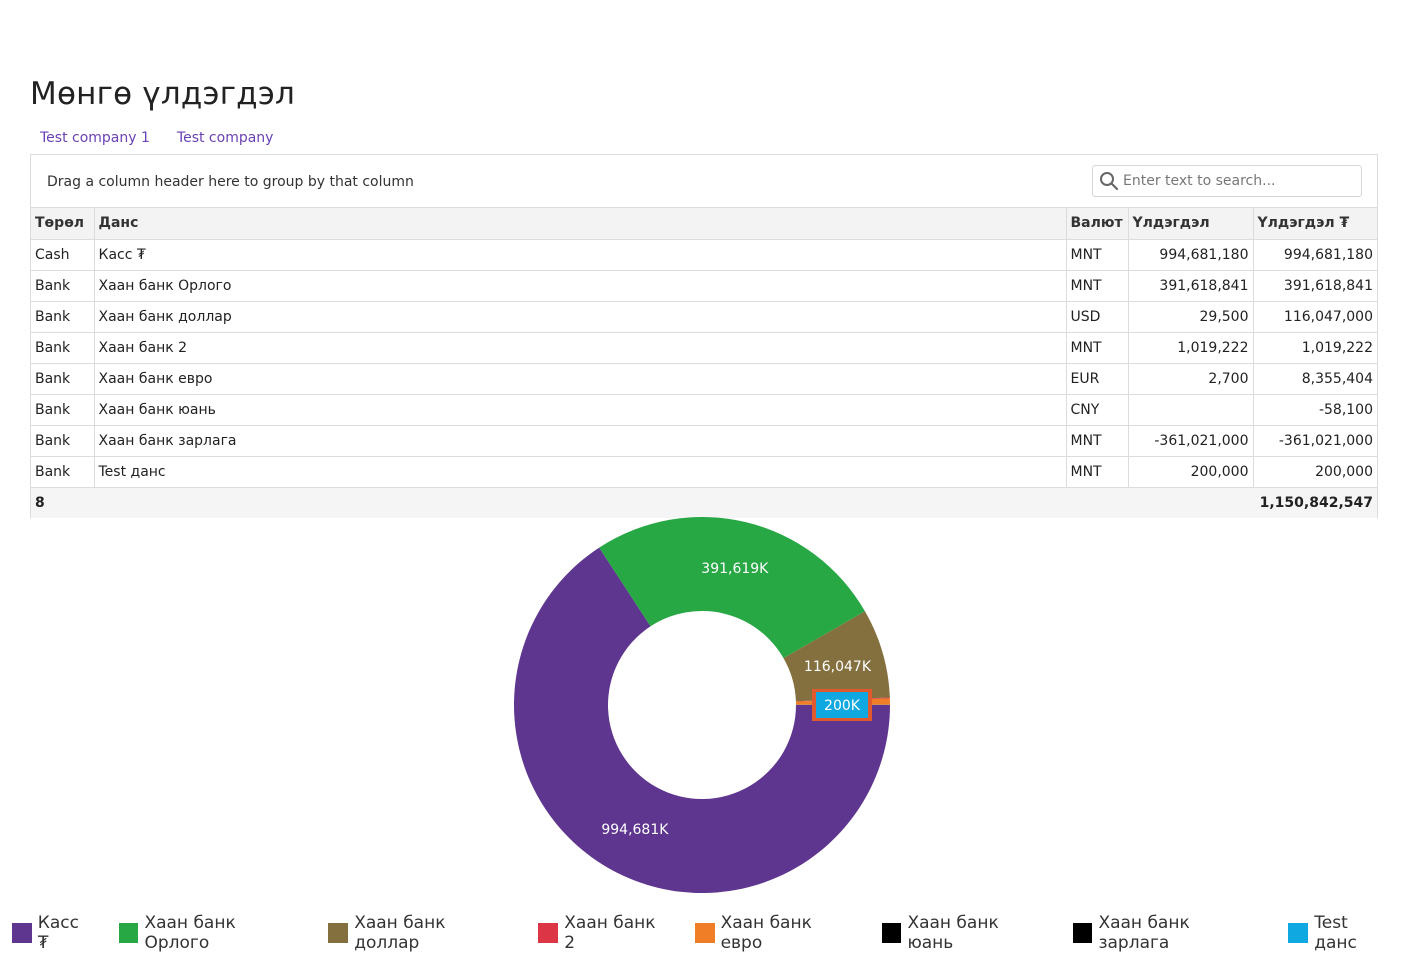  What do you see at coordinates (58, 933) in the screenshot?
I see `legend-label: Касс ₮` at bounding box center [58, 933].